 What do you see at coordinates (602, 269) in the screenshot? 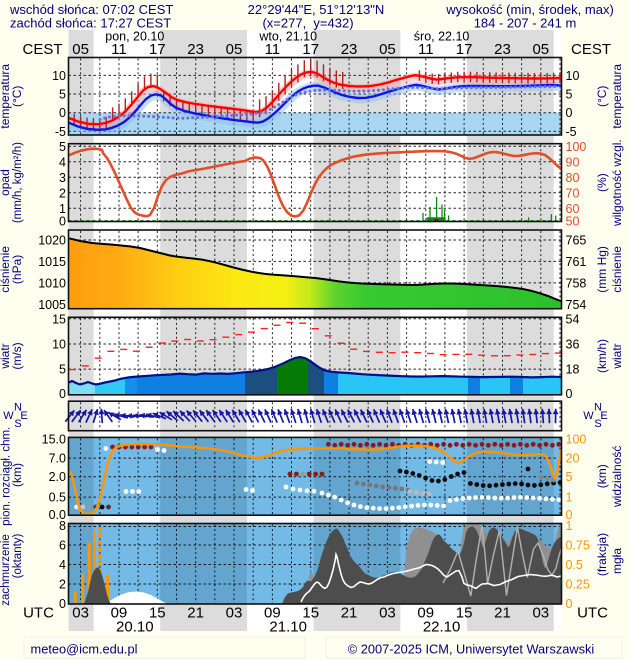
I see `svg-text: (mm Hg)` at bounding box center [602, 269].